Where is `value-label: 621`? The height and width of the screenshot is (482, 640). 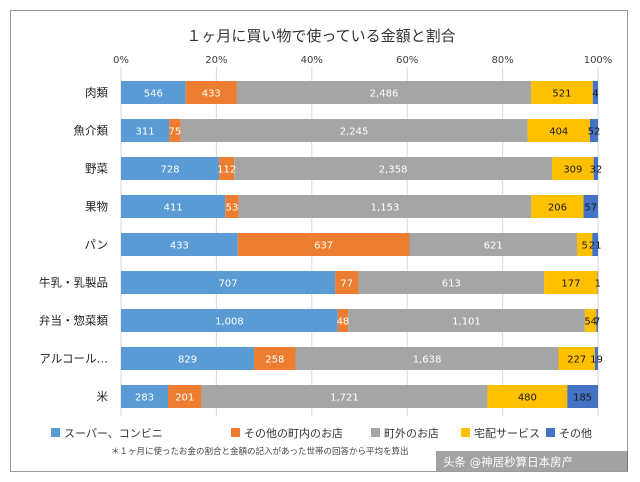 value-label: 621 is located at coordinates (493, 246).